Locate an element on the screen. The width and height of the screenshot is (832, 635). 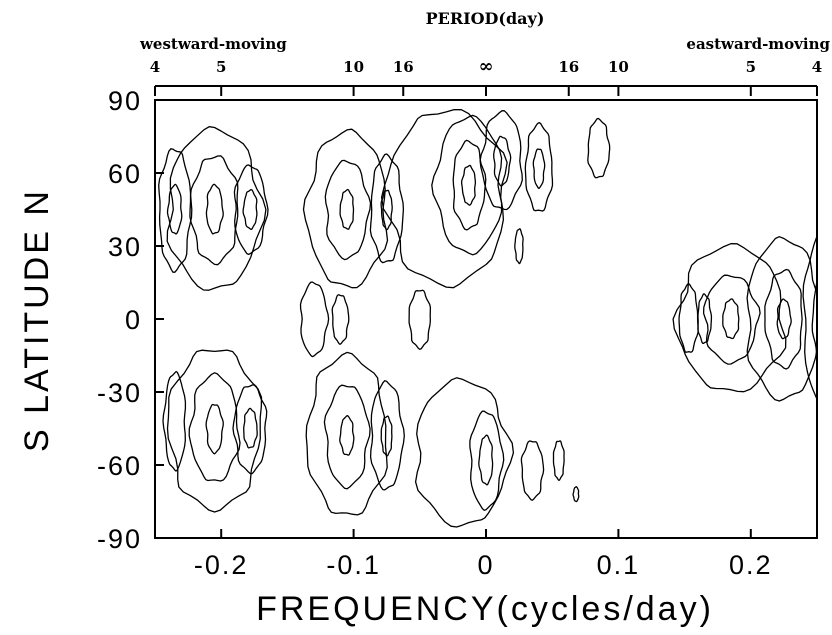
x-tick-label: -0.1 is located at coordinates (353, 565).